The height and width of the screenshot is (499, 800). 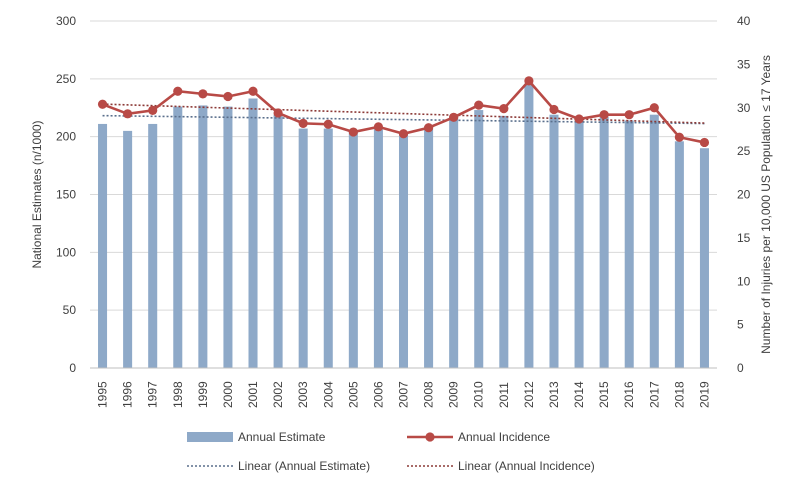 I want to click on y-tick-label-right: 20, so click(x=744, y=195).